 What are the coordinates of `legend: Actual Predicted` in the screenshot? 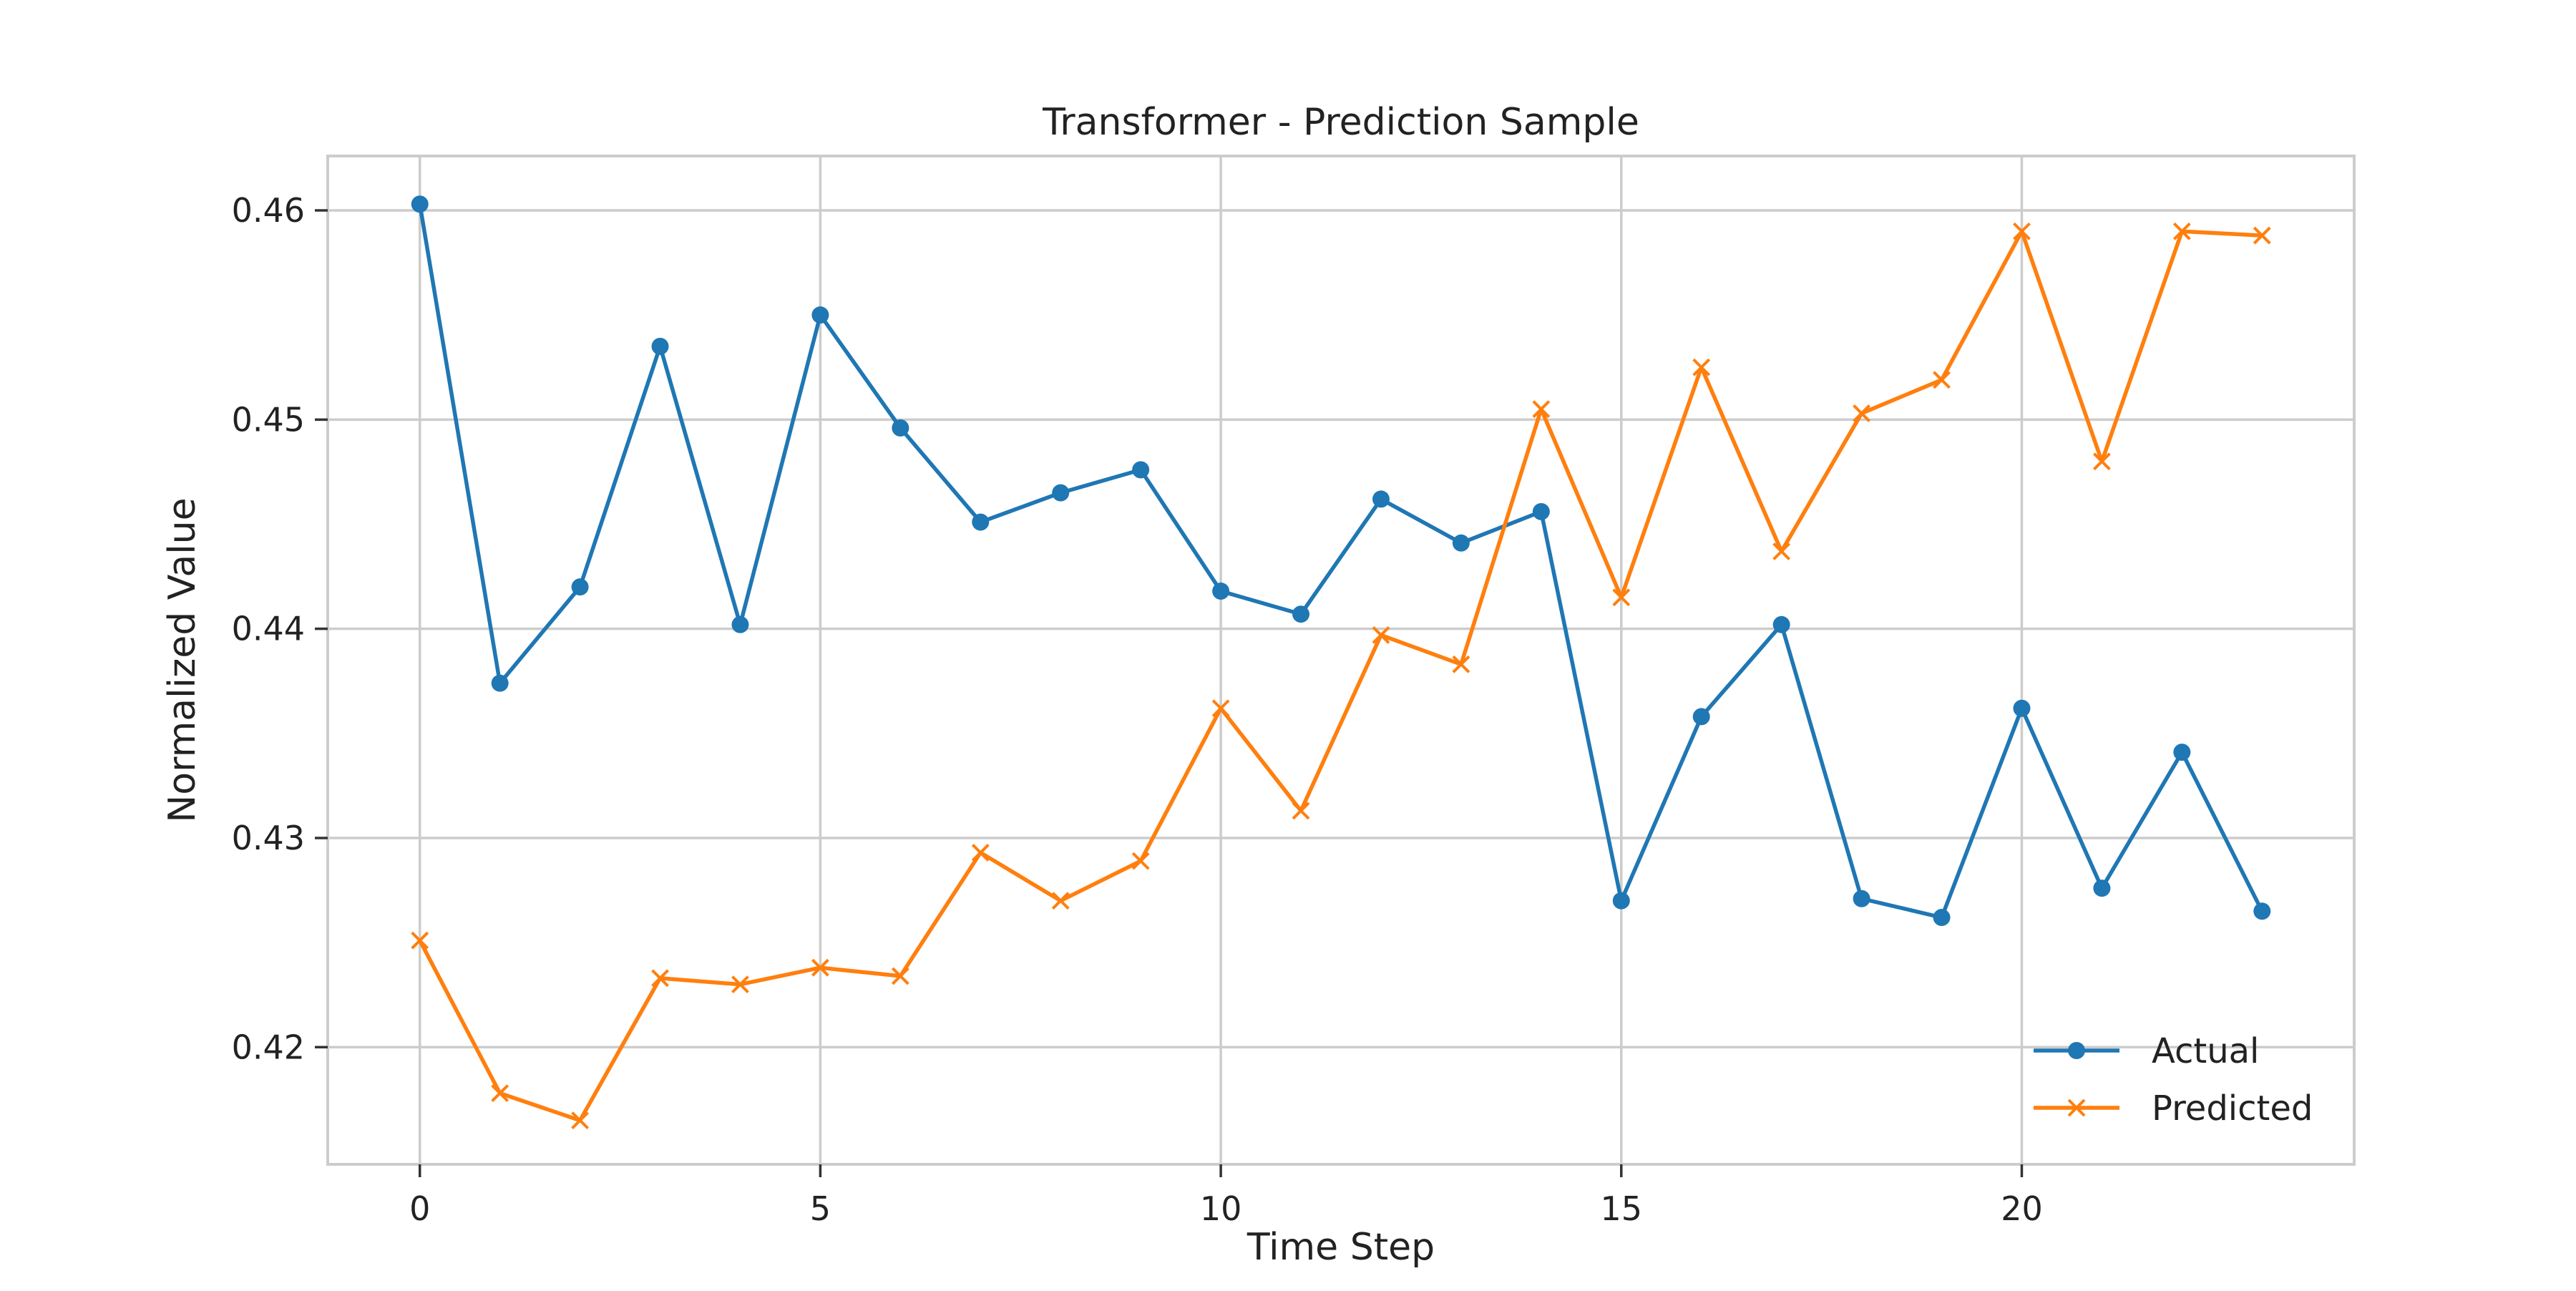 It's located at (2173, 1080).